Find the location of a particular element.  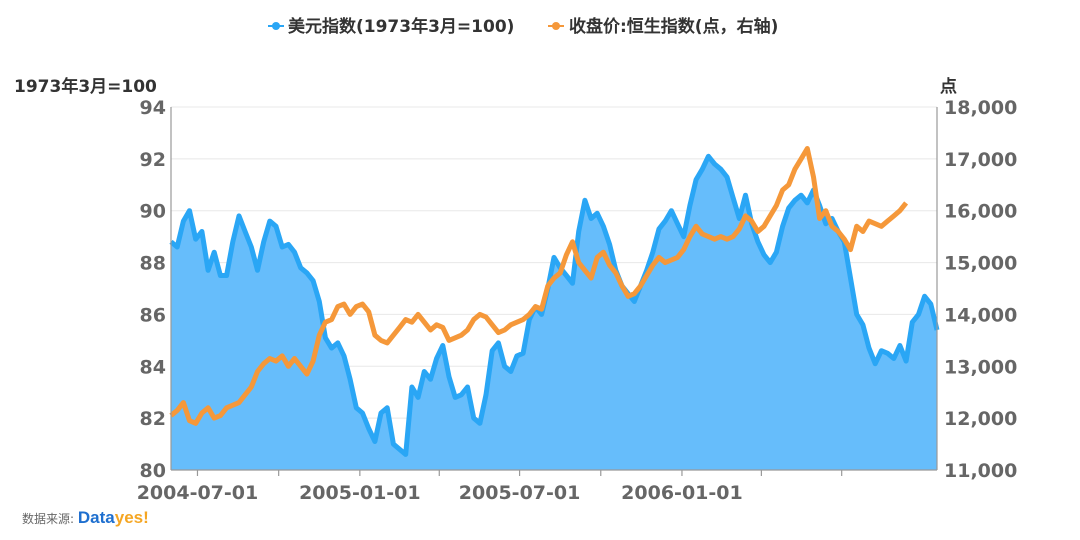

y-left-tick-4: 88 is located at coordinates (153, 264).